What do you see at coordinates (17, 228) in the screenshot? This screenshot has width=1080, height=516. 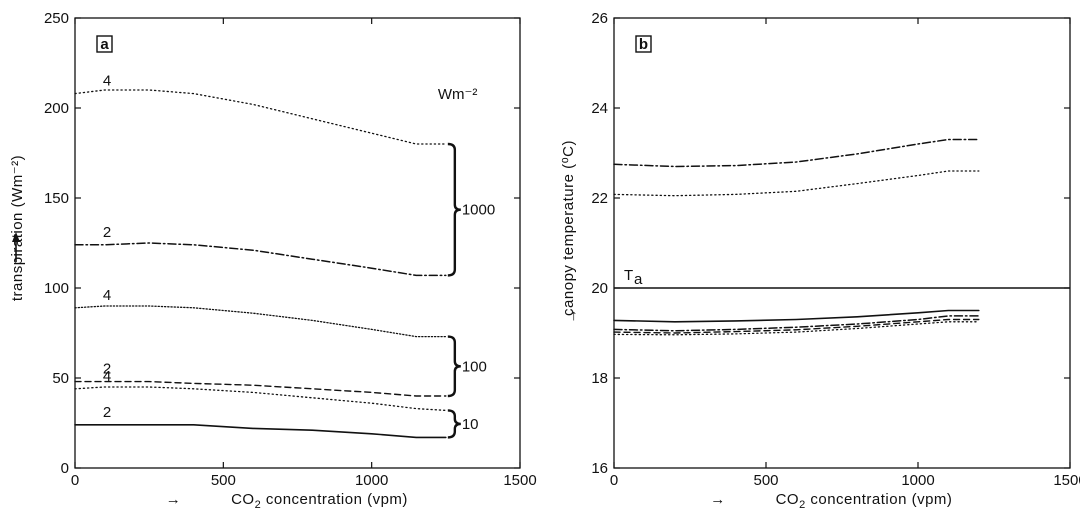 I see `y-axis-label: transpiration (Wm⁻²)` at bounding box center [17, 228].